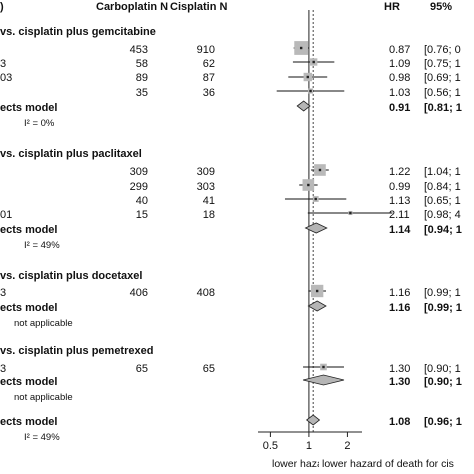 The width and height of the screenshot is (474, 474). Describe the element at coordinates (400, 50) in the screenshot. I see `hr-value: 0.87` at that location.